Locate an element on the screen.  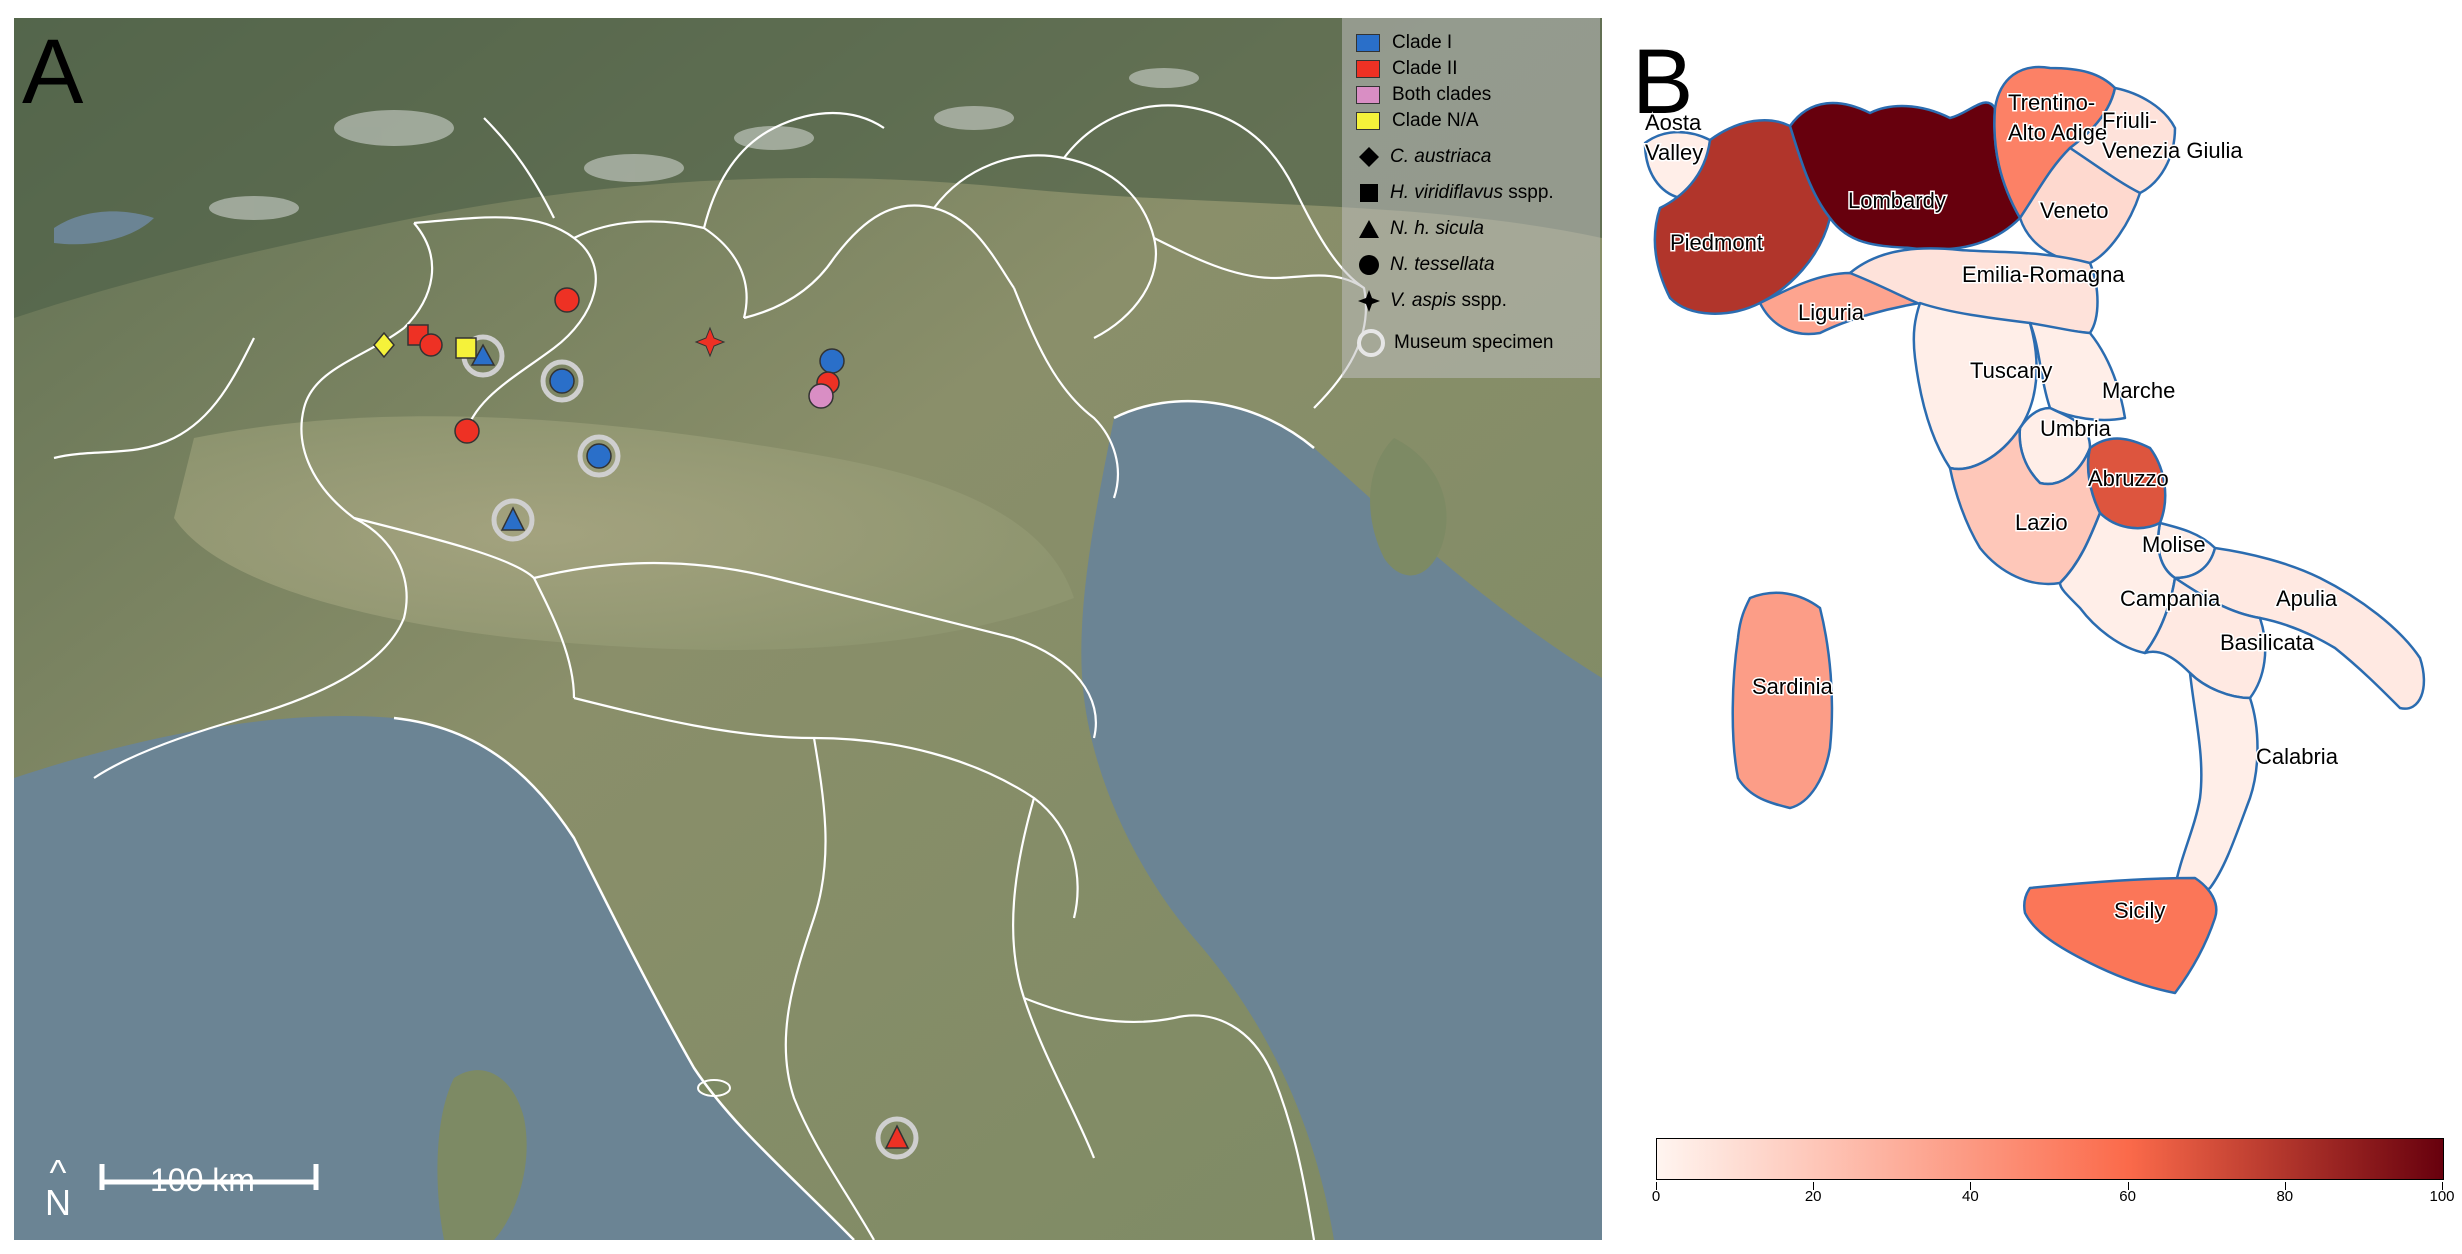
square-icon is located at coordinates (1369, 193).